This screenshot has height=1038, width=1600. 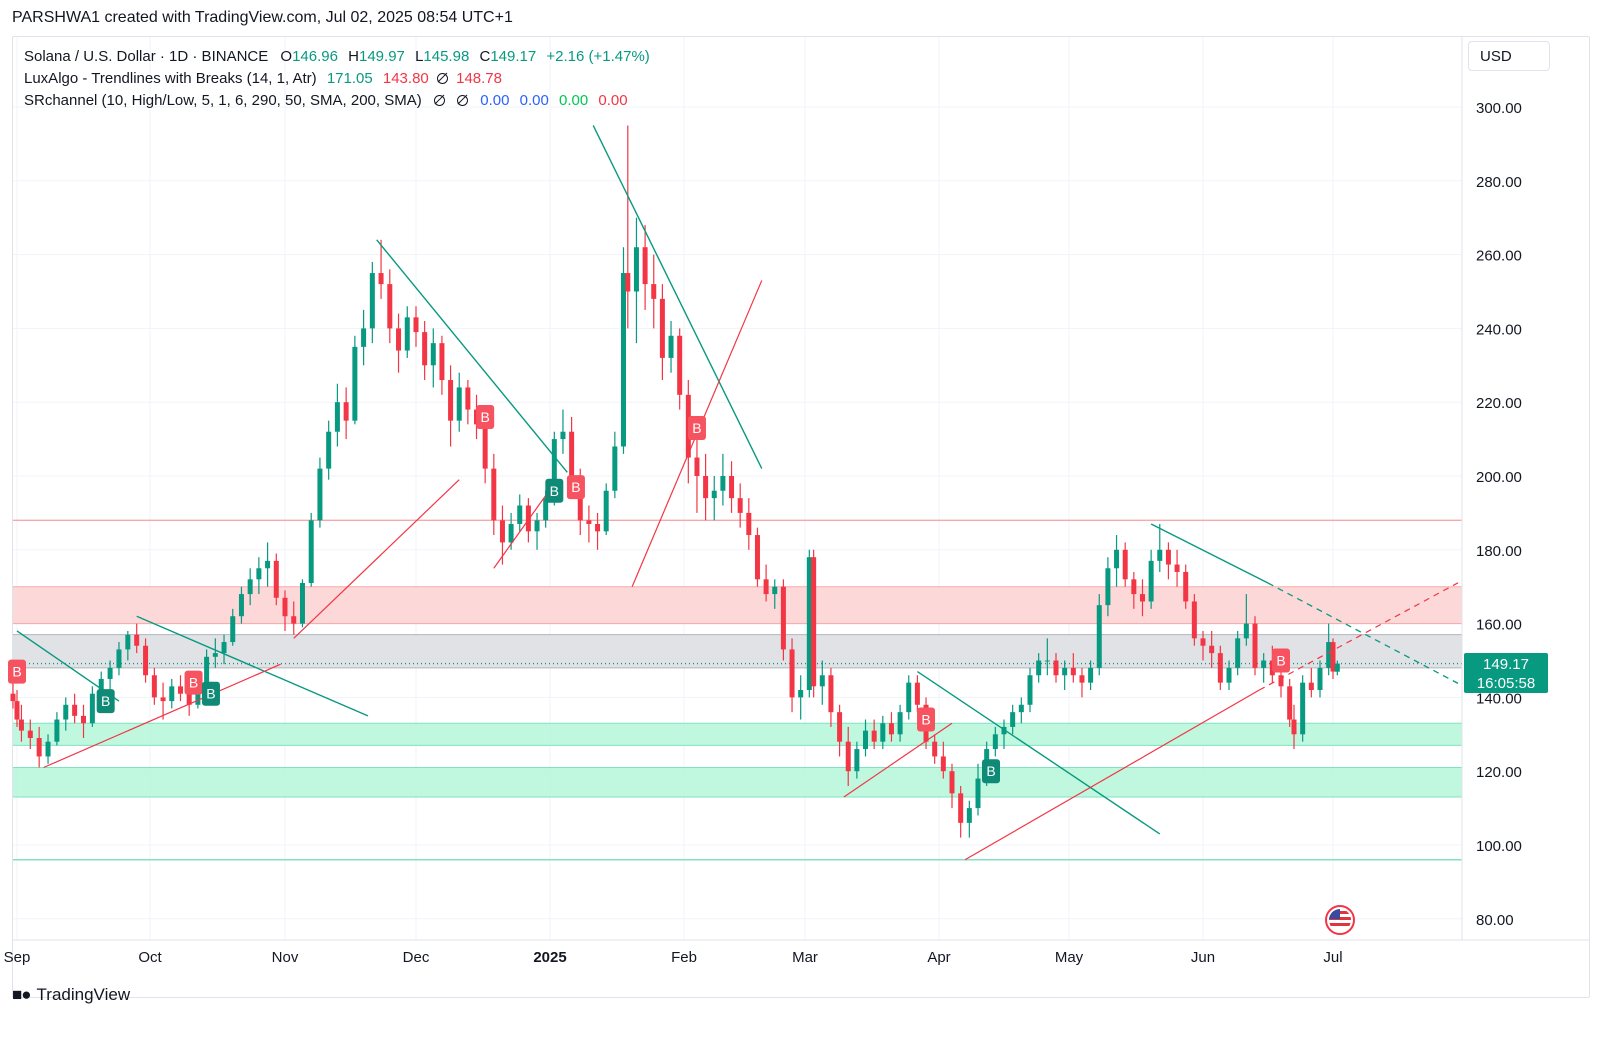 I want to click on last-price-value: 149.17, so click(x=1506, y=664).